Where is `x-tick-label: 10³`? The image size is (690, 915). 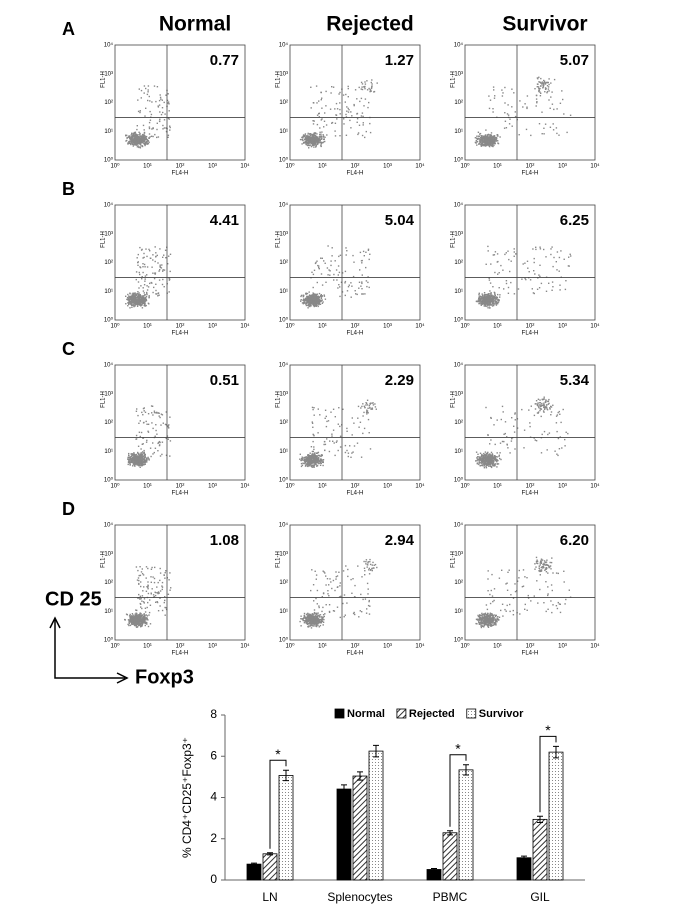 x-tick-label: 10³ is located at coordinates (562, 167).